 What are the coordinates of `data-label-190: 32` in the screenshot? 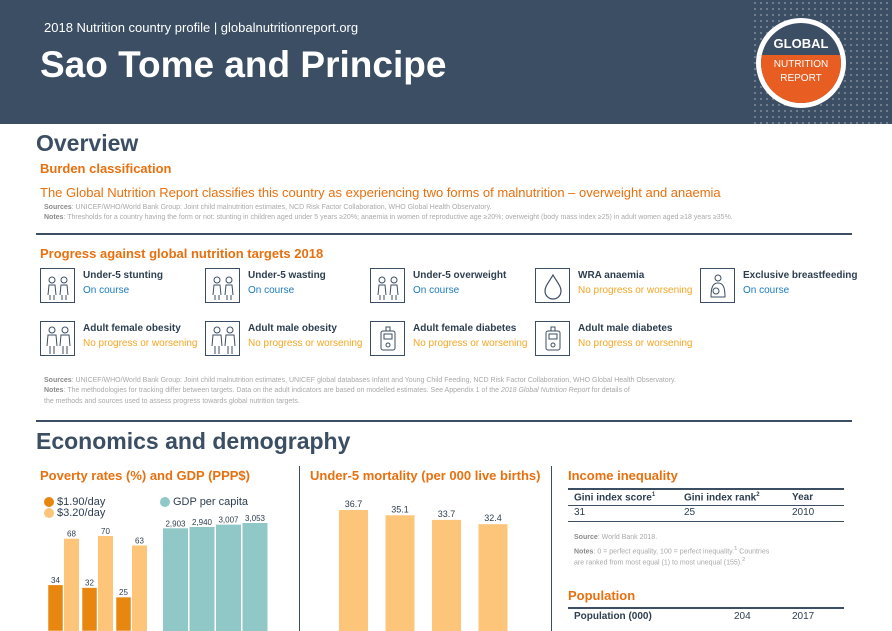 It's located at (89, 583).